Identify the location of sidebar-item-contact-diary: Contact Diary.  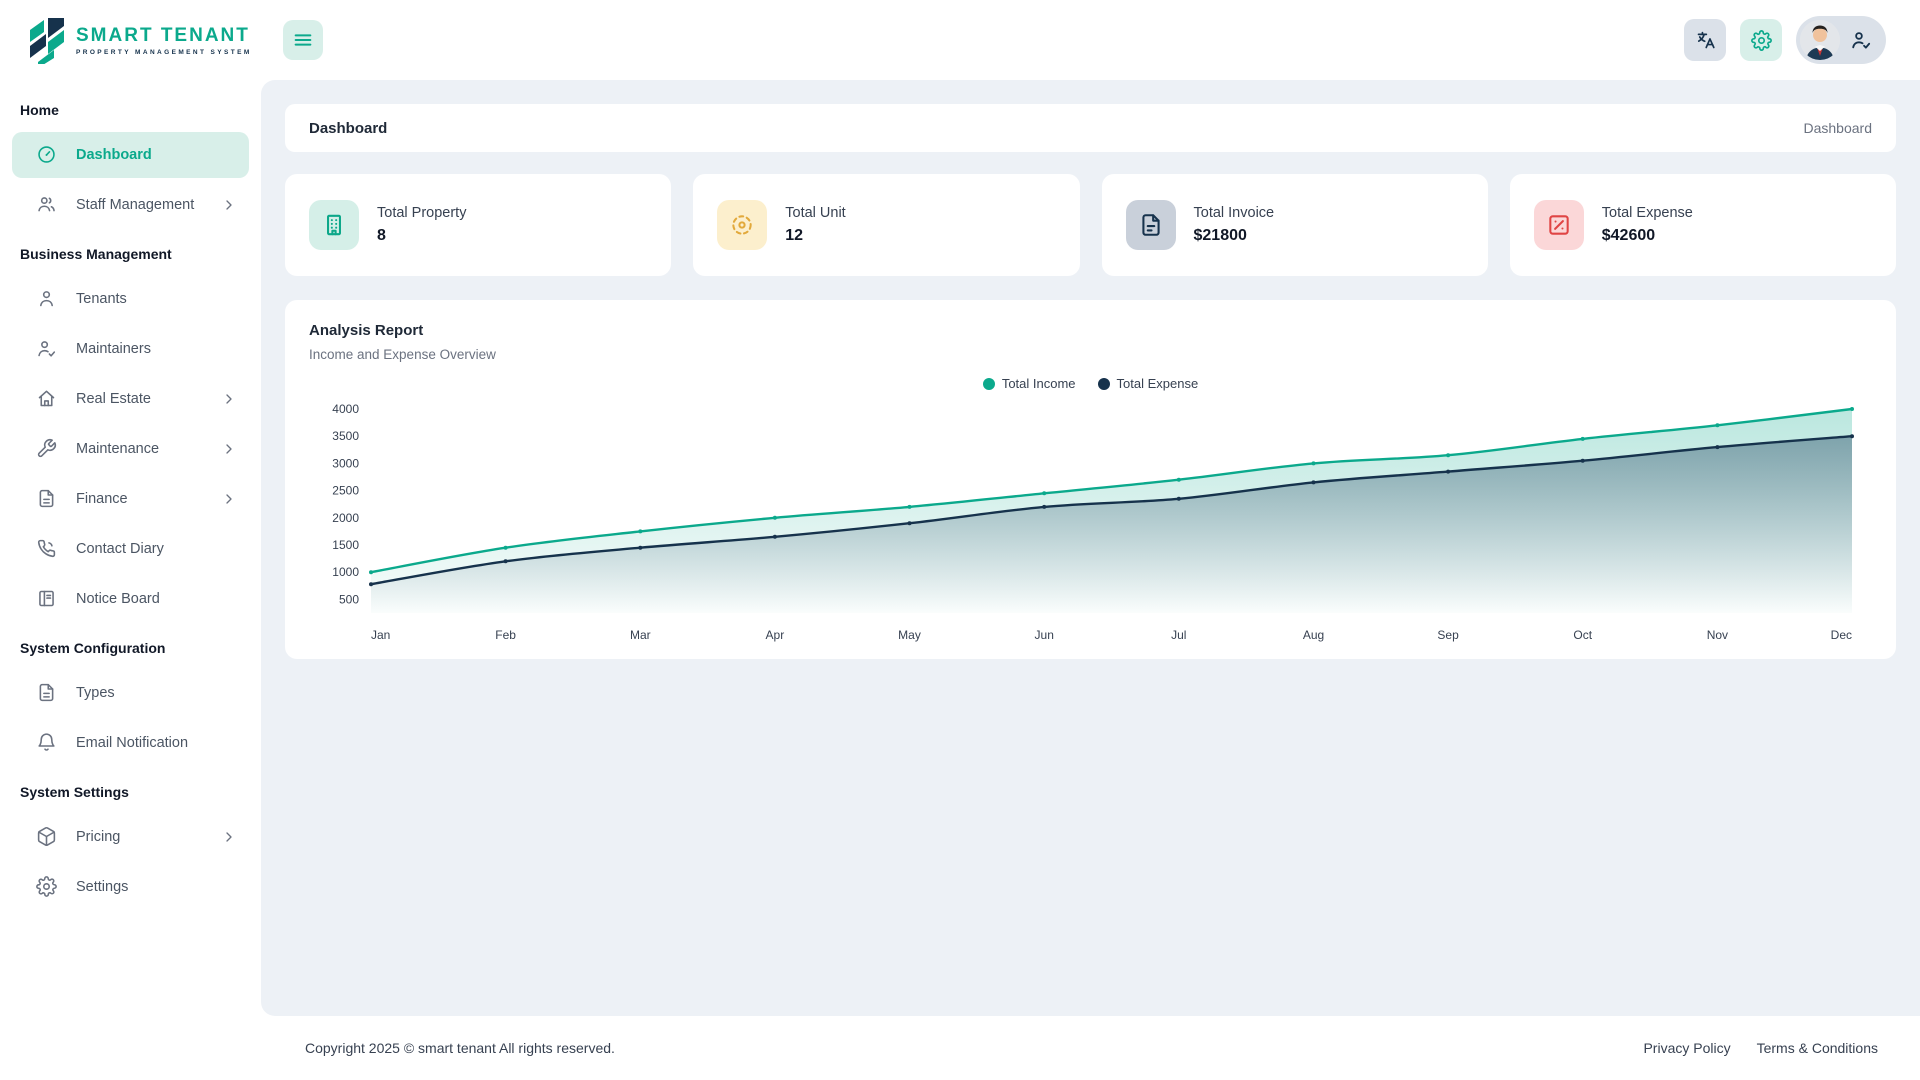
(130, 549).